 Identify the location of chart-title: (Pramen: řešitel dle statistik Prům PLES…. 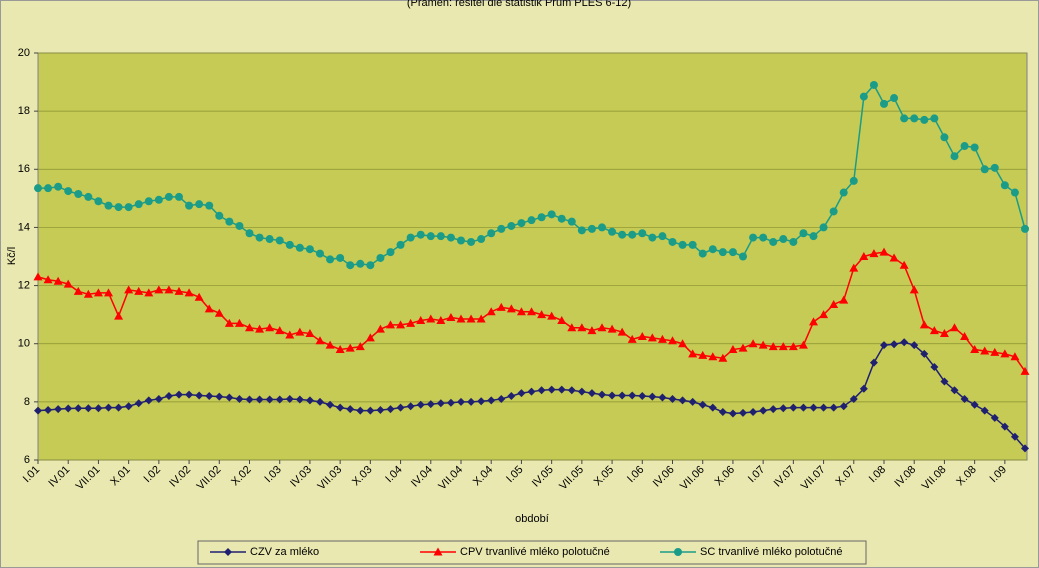
(519, 4).